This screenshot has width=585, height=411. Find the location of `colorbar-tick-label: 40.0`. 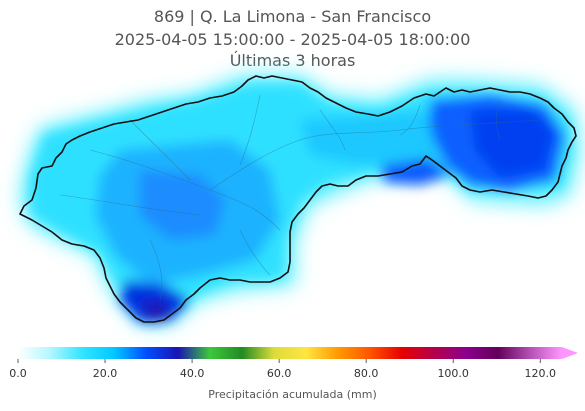

colorbar-tick-label: 40.0 is located at coordinates (192, 373).